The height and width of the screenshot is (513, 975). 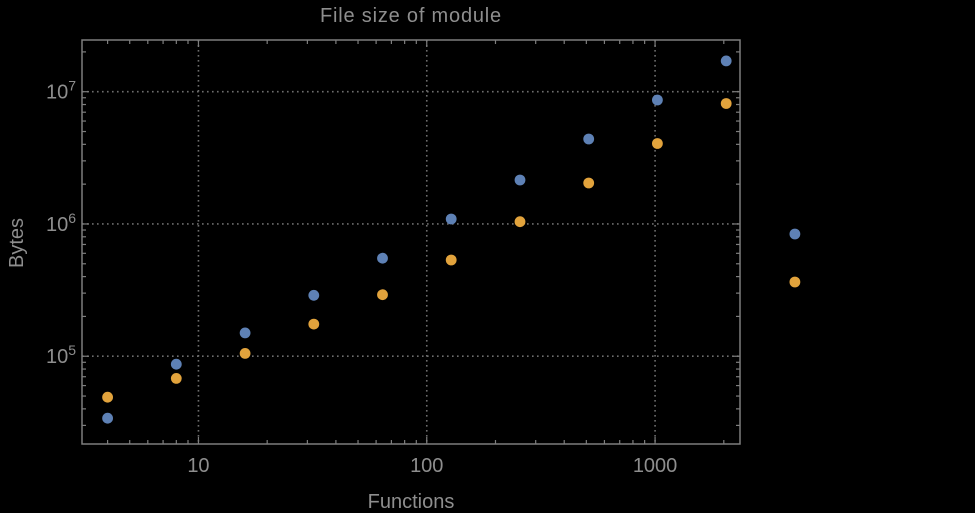 I want to click on y-tick-label: 10⁶, so click(x=61, y=223).